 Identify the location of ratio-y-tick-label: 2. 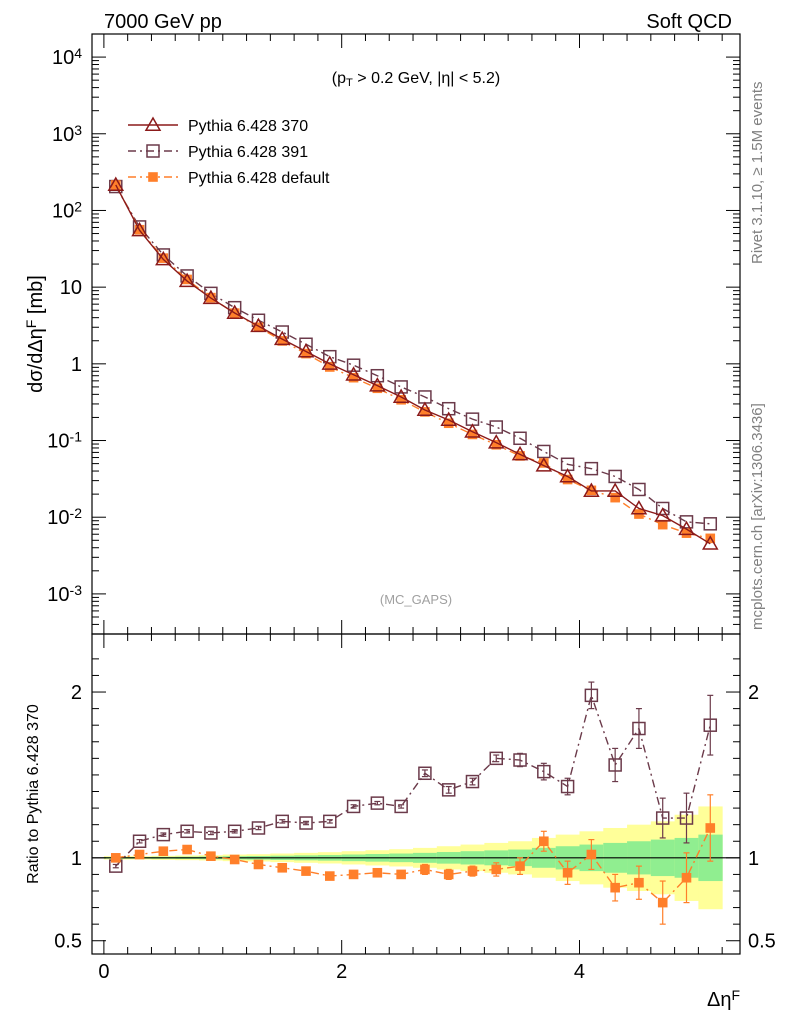
(76, 693).